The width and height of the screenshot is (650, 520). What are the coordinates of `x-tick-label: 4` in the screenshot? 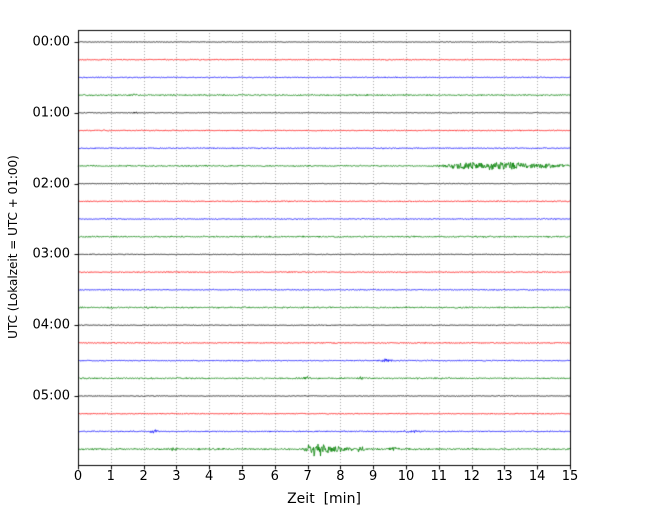 It's located at (209, 476).